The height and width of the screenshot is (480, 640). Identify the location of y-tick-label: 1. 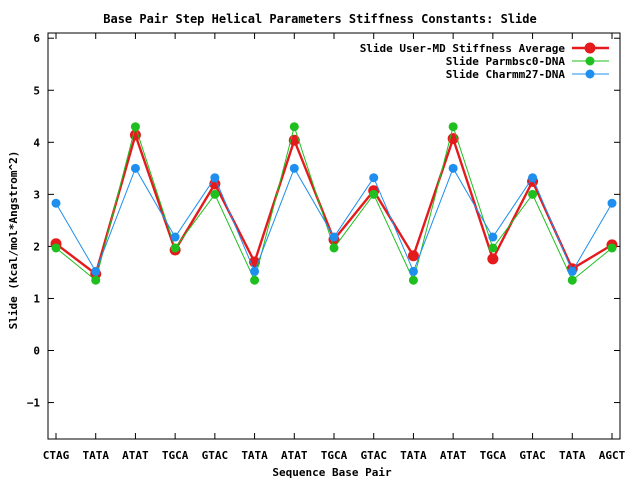
(36, 298).